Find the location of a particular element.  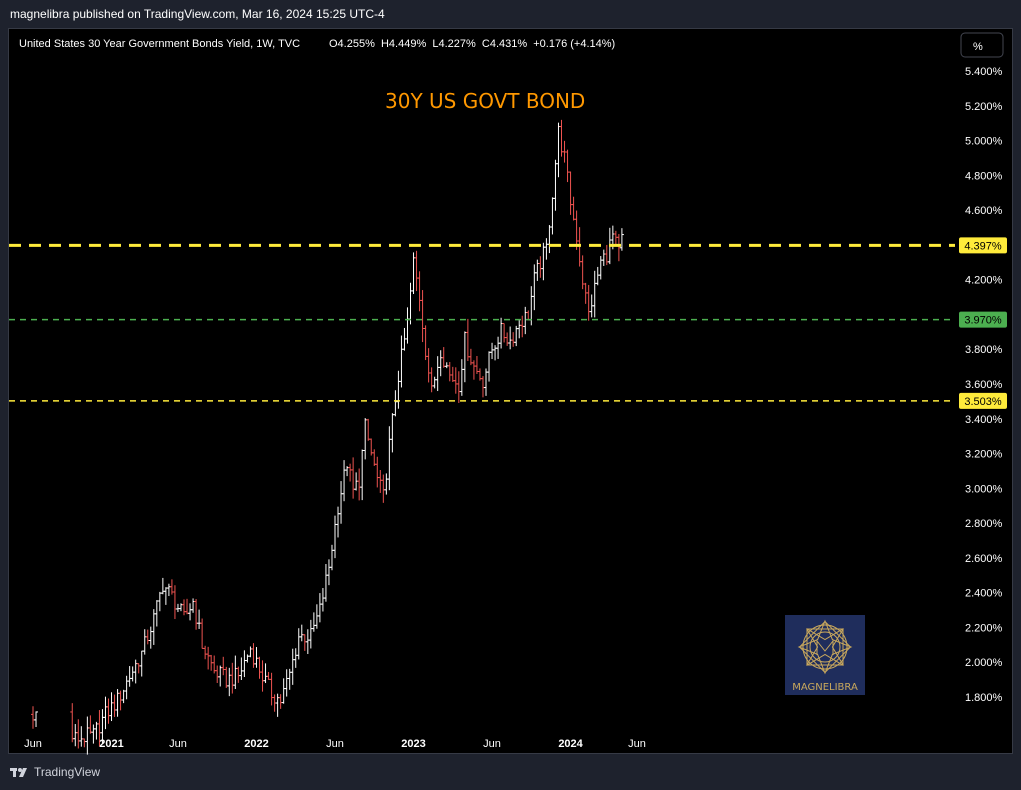

y-tick-label: 4.800% is located at coordinates (984, 176).